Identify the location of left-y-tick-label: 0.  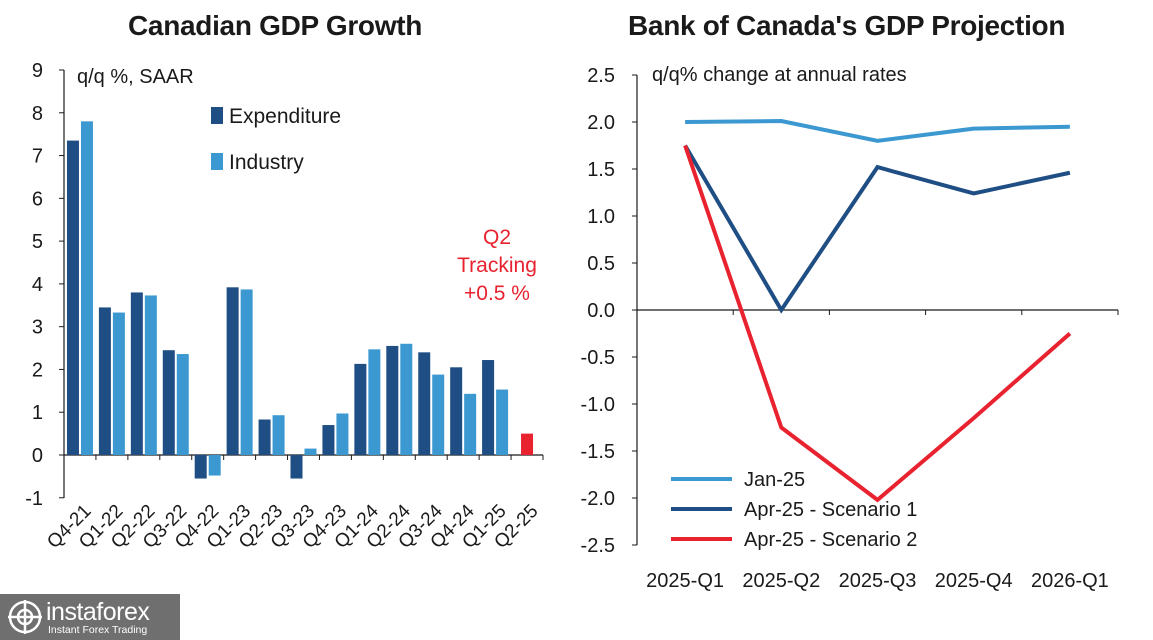
(37, 456).